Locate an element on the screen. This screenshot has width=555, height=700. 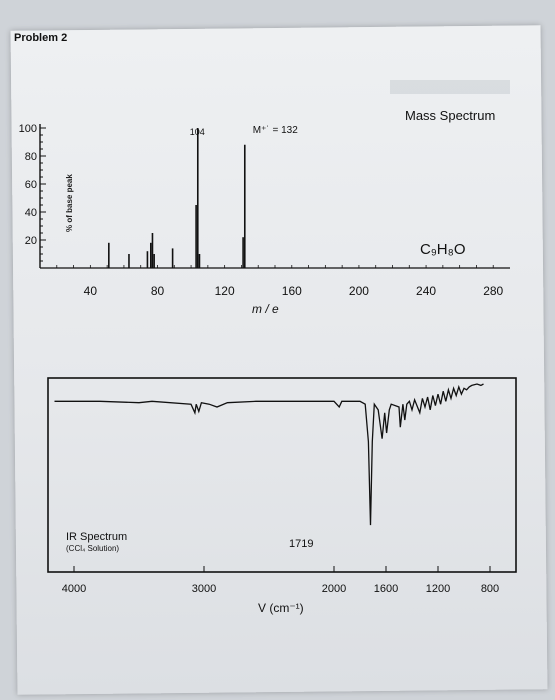
ir-tick-labels: 4000 3000 2000 1600 1200 800 is located at coordinates (280, 580).